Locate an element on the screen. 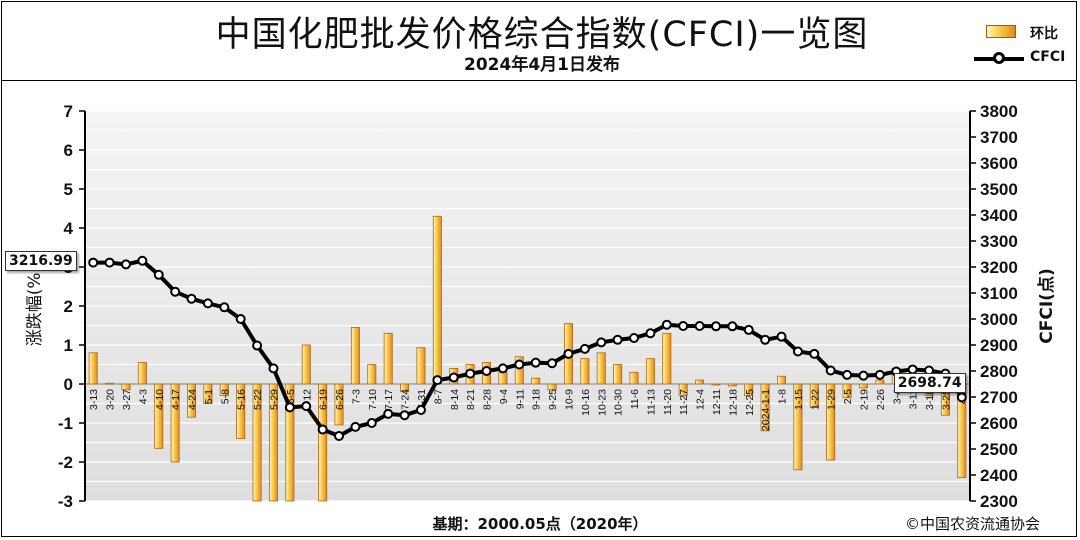 Image resolution: width=1080 pixels, height=540 pixels. category-label: 1-29 is located at coordinates (832, 399).